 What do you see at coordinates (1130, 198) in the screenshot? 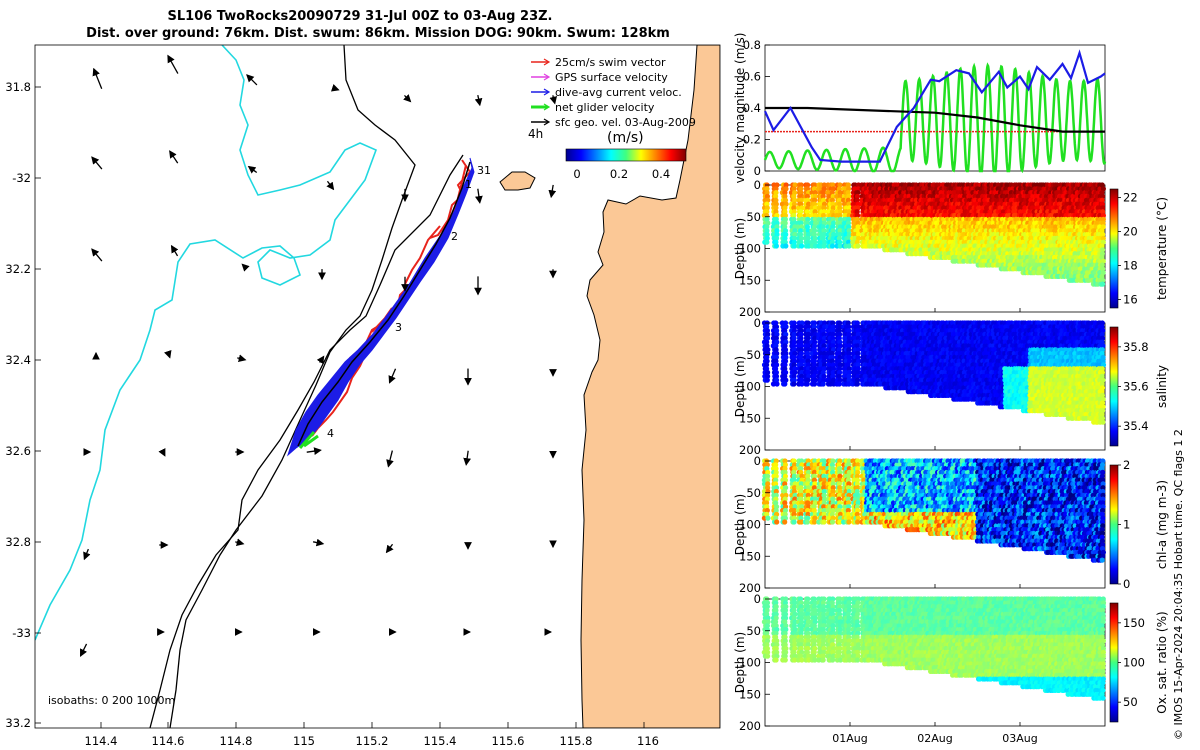
I see `colorbar-tick-label: 22` at bounding box center [1130, 198].